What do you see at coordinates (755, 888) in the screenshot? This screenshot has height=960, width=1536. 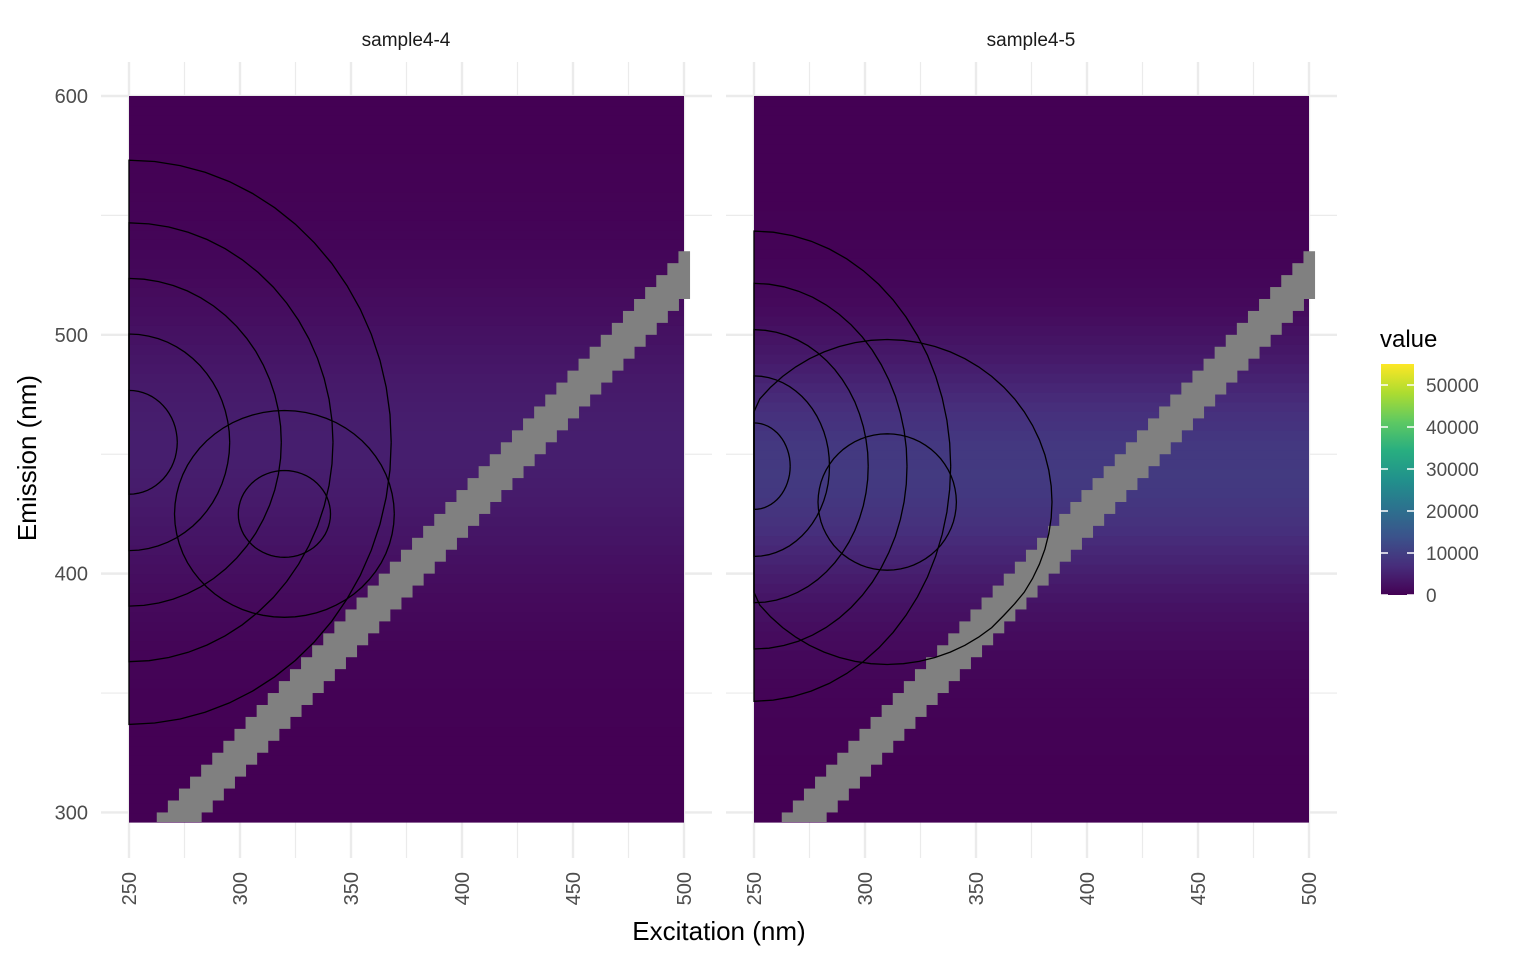 I see `x-tick-label: 250` at bounding box center [755, 888].